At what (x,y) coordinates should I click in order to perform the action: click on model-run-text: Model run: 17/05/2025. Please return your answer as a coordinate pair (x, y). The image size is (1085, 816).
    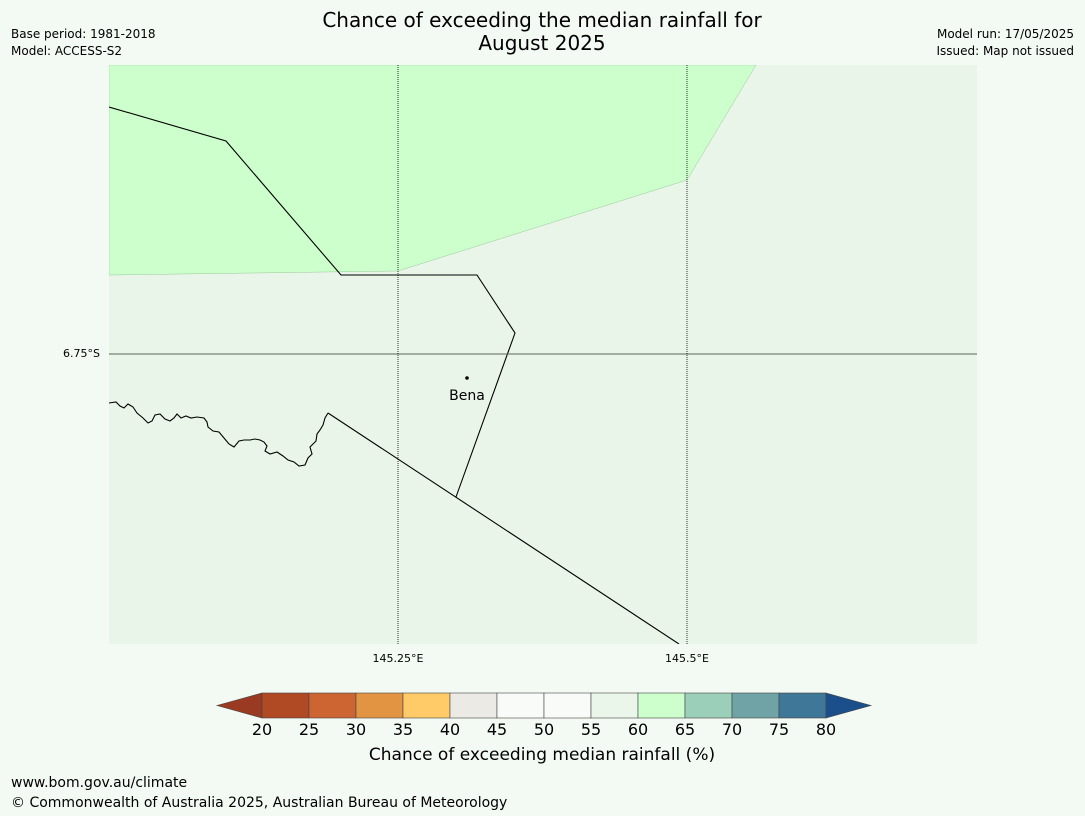
    Looking at the image, I should click on (1005, 34).